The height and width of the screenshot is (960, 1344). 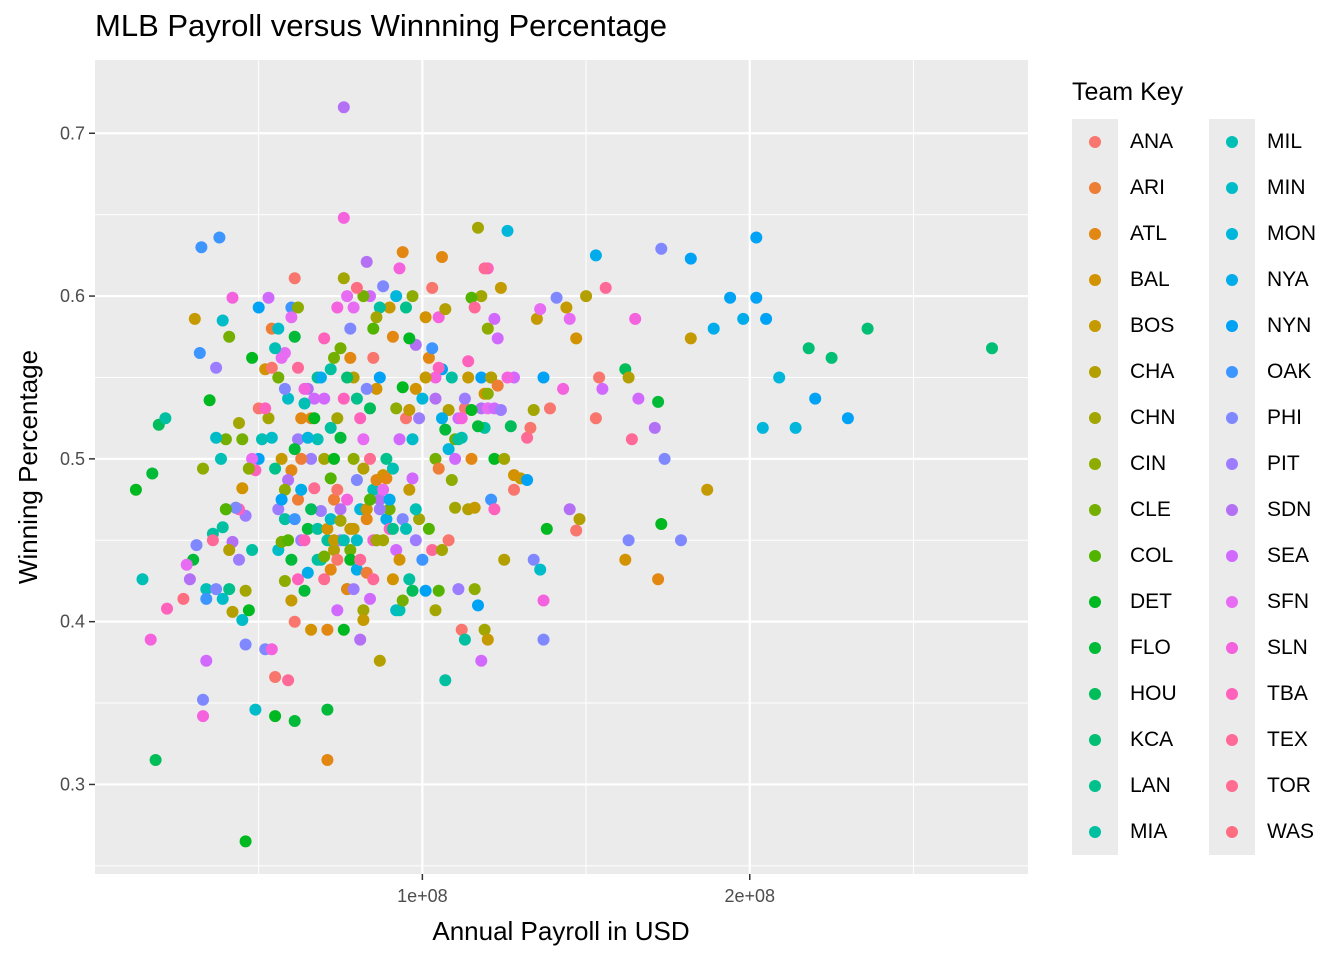 I want to click on y-tick-label: 0.3, so click(x=72, y=784).